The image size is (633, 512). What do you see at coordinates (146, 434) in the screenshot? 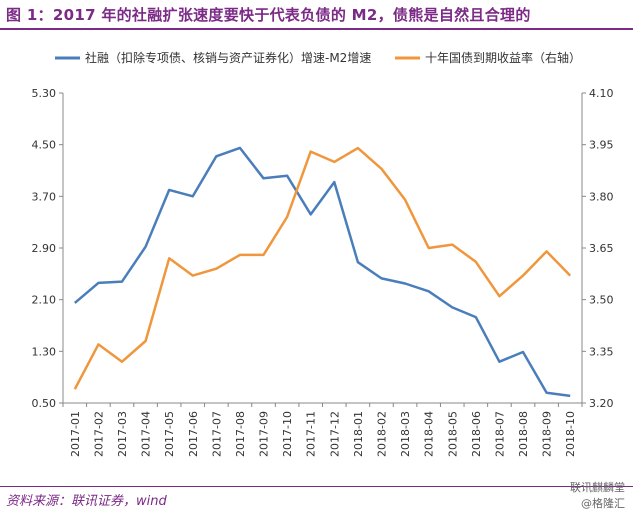
I see `x-tick-label: 2017-04` at bounding box center [146, 434].